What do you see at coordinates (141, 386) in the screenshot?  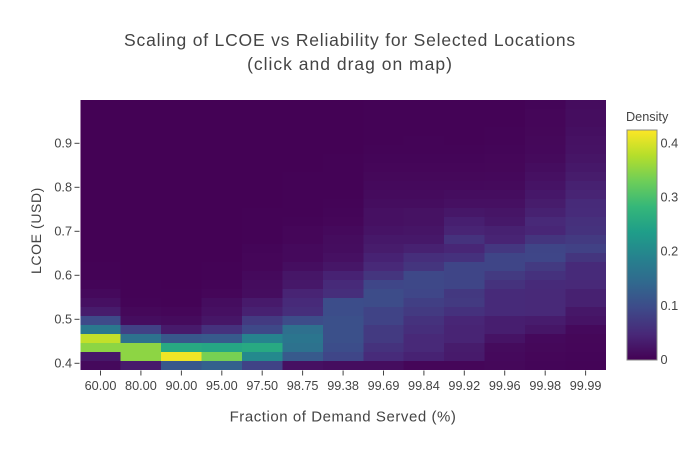 I see `svg-text: 80.00` at bounding box center [141, 386].